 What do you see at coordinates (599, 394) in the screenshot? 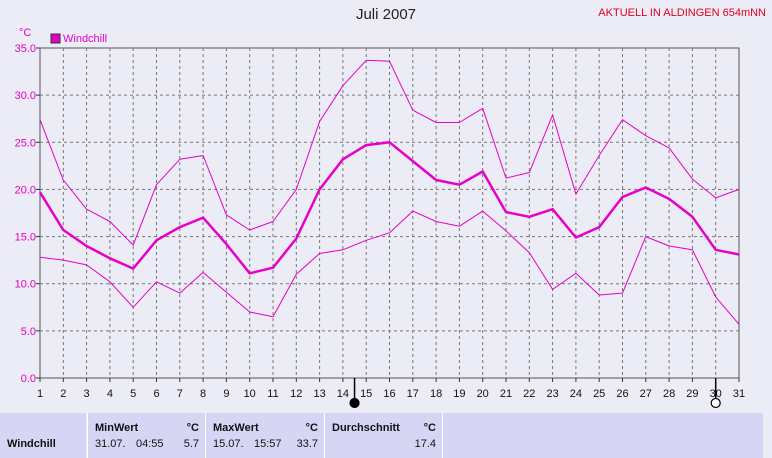
I see `x-tick-label: 25` at bounding box center [599, 394].